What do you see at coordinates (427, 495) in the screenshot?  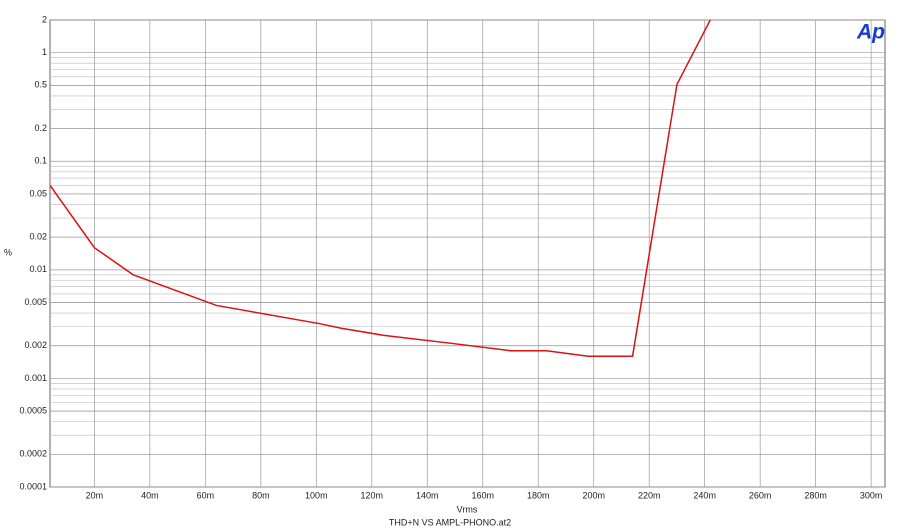 I see `x-tick-label: 140m` at bounding box center [427, 495].